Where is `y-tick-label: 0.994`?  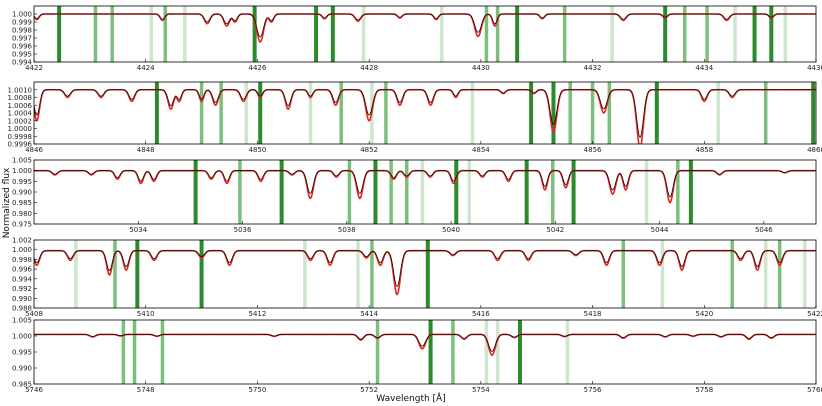
y-tick-label: 0.994 is located at coordinates (22, 279).